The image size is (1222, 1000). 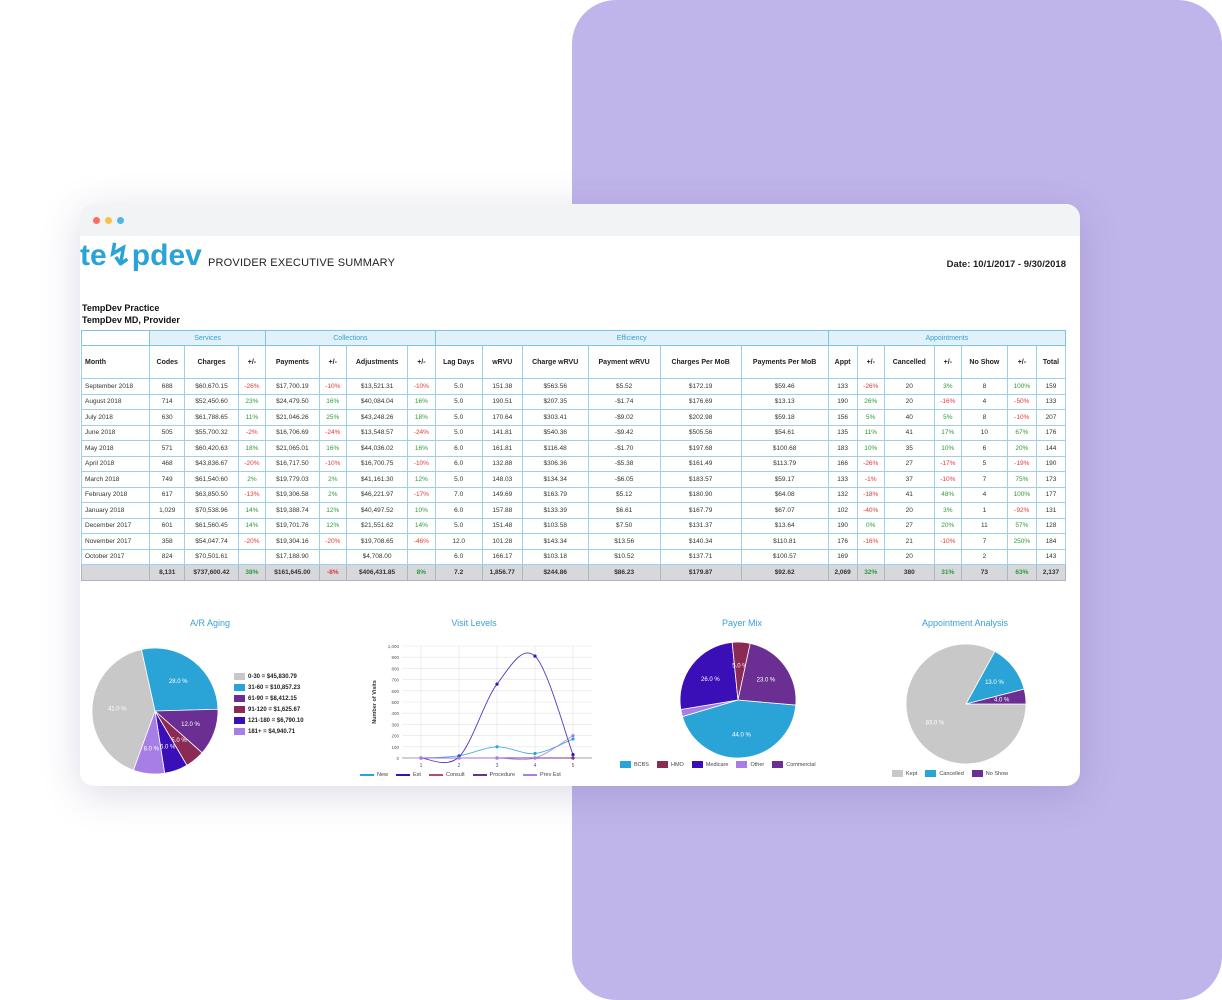 What do you see at coordinates (421, 386) in the screenshot?
I see `table-cell: -10%` at bounding box center [421, 386].